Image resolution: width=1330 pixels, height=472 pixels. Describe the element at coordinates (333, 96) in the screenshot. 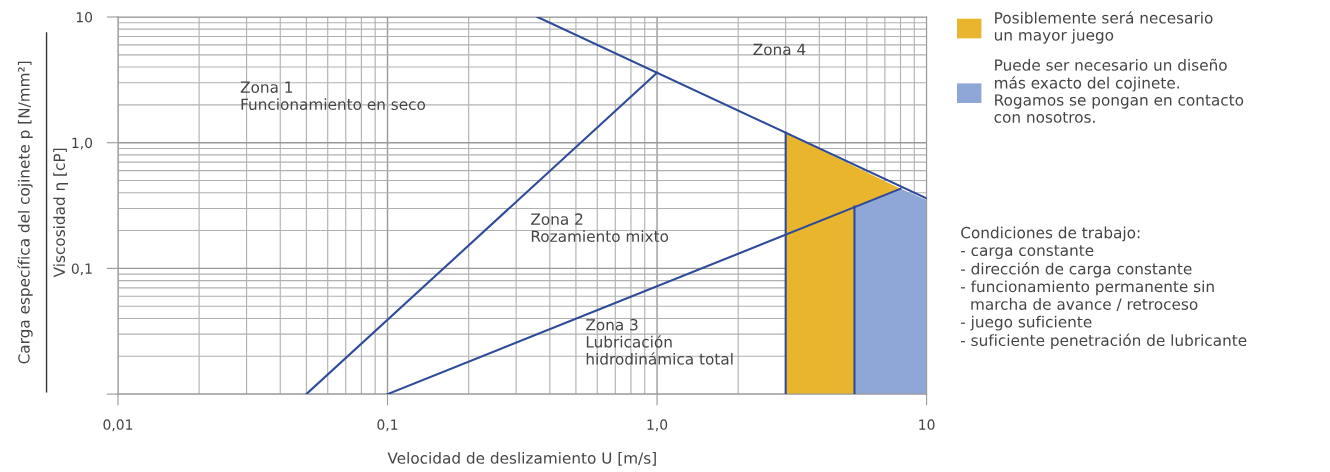

I see `annotation: Zona 1 Funcionamiento en seco` at that location.